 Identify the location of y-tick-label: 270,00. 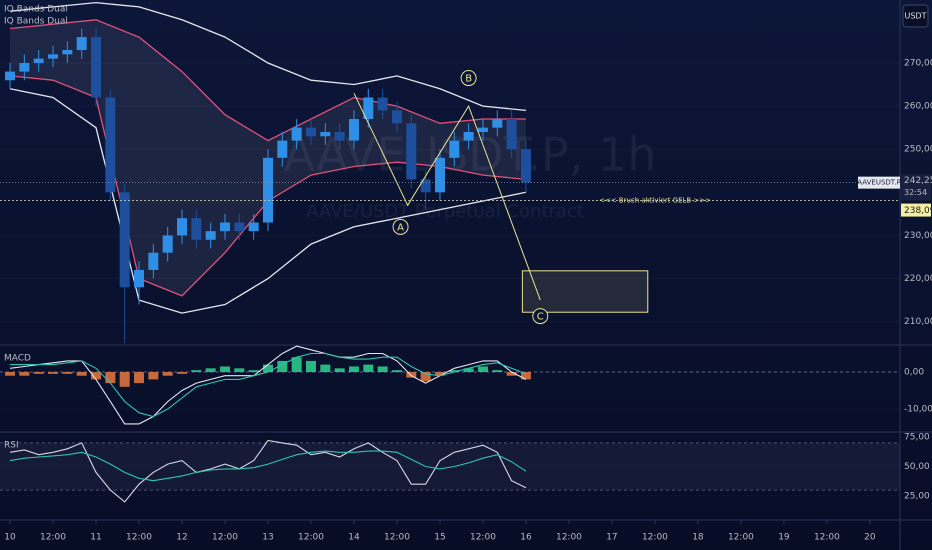
(918, 63).